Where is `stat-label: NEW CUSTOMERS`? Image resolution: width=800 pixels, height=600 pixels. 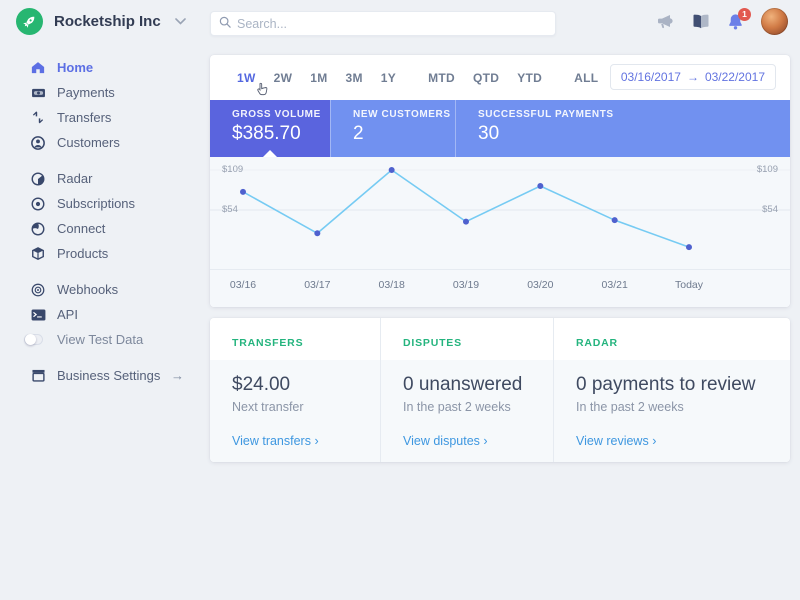
stat-label: NEW CUSTOMERS is located at coordinates (402, 114).